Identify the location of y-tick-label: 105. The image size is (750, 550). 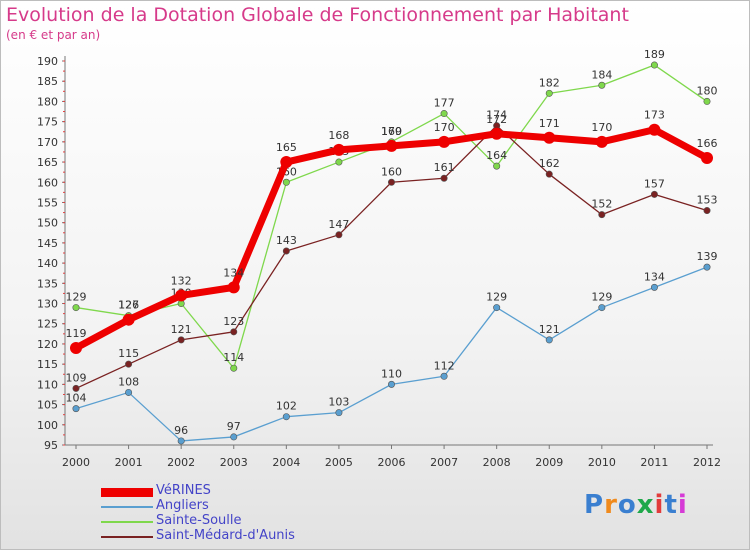
(47, 405).